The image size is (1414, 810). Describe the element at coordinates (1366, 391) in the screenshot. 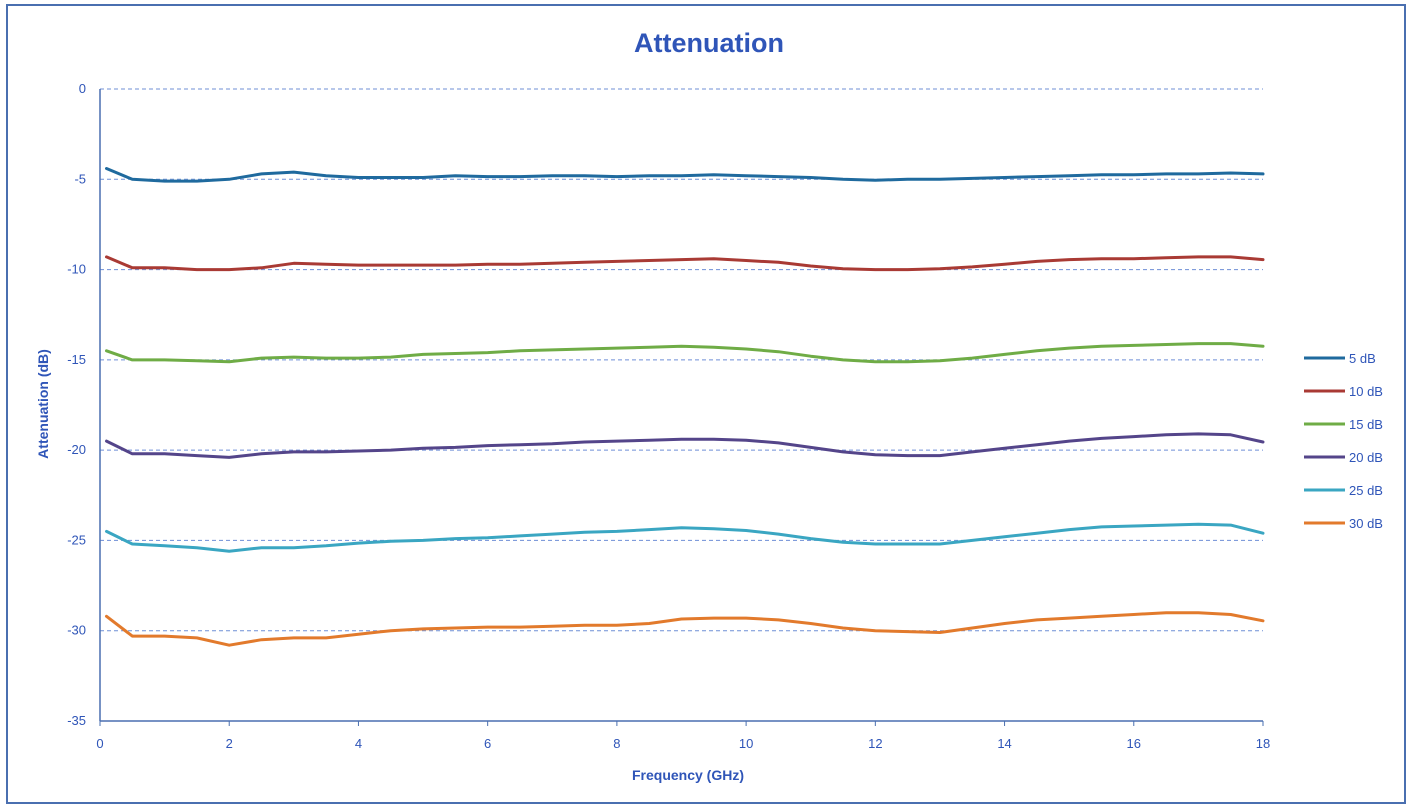

I see `legend-label: 10 dB` at that location.